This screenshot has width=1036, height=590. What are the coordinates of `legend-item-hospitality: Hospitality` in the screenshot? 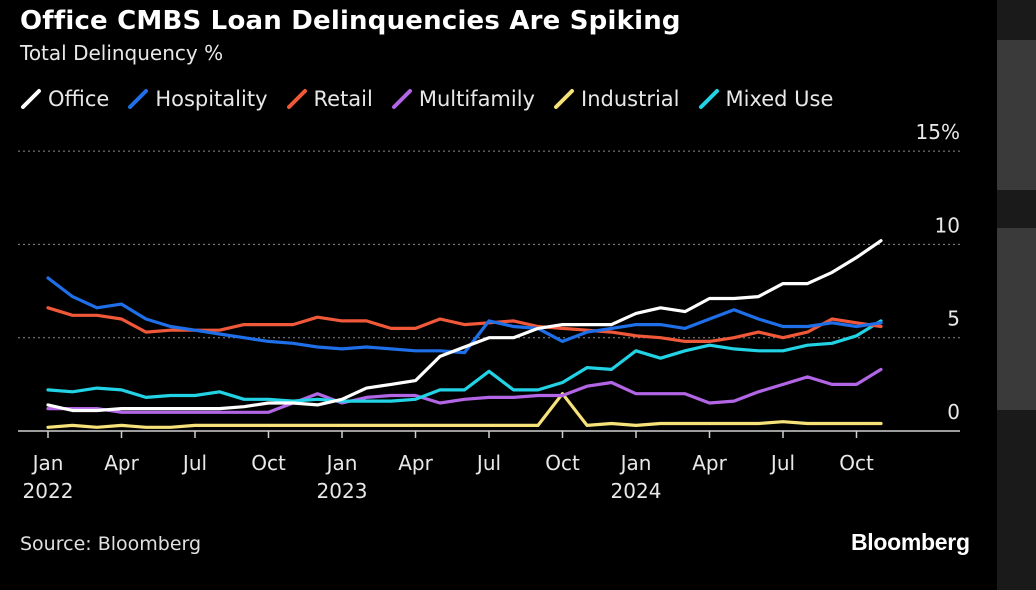 It's located at (197, 99).